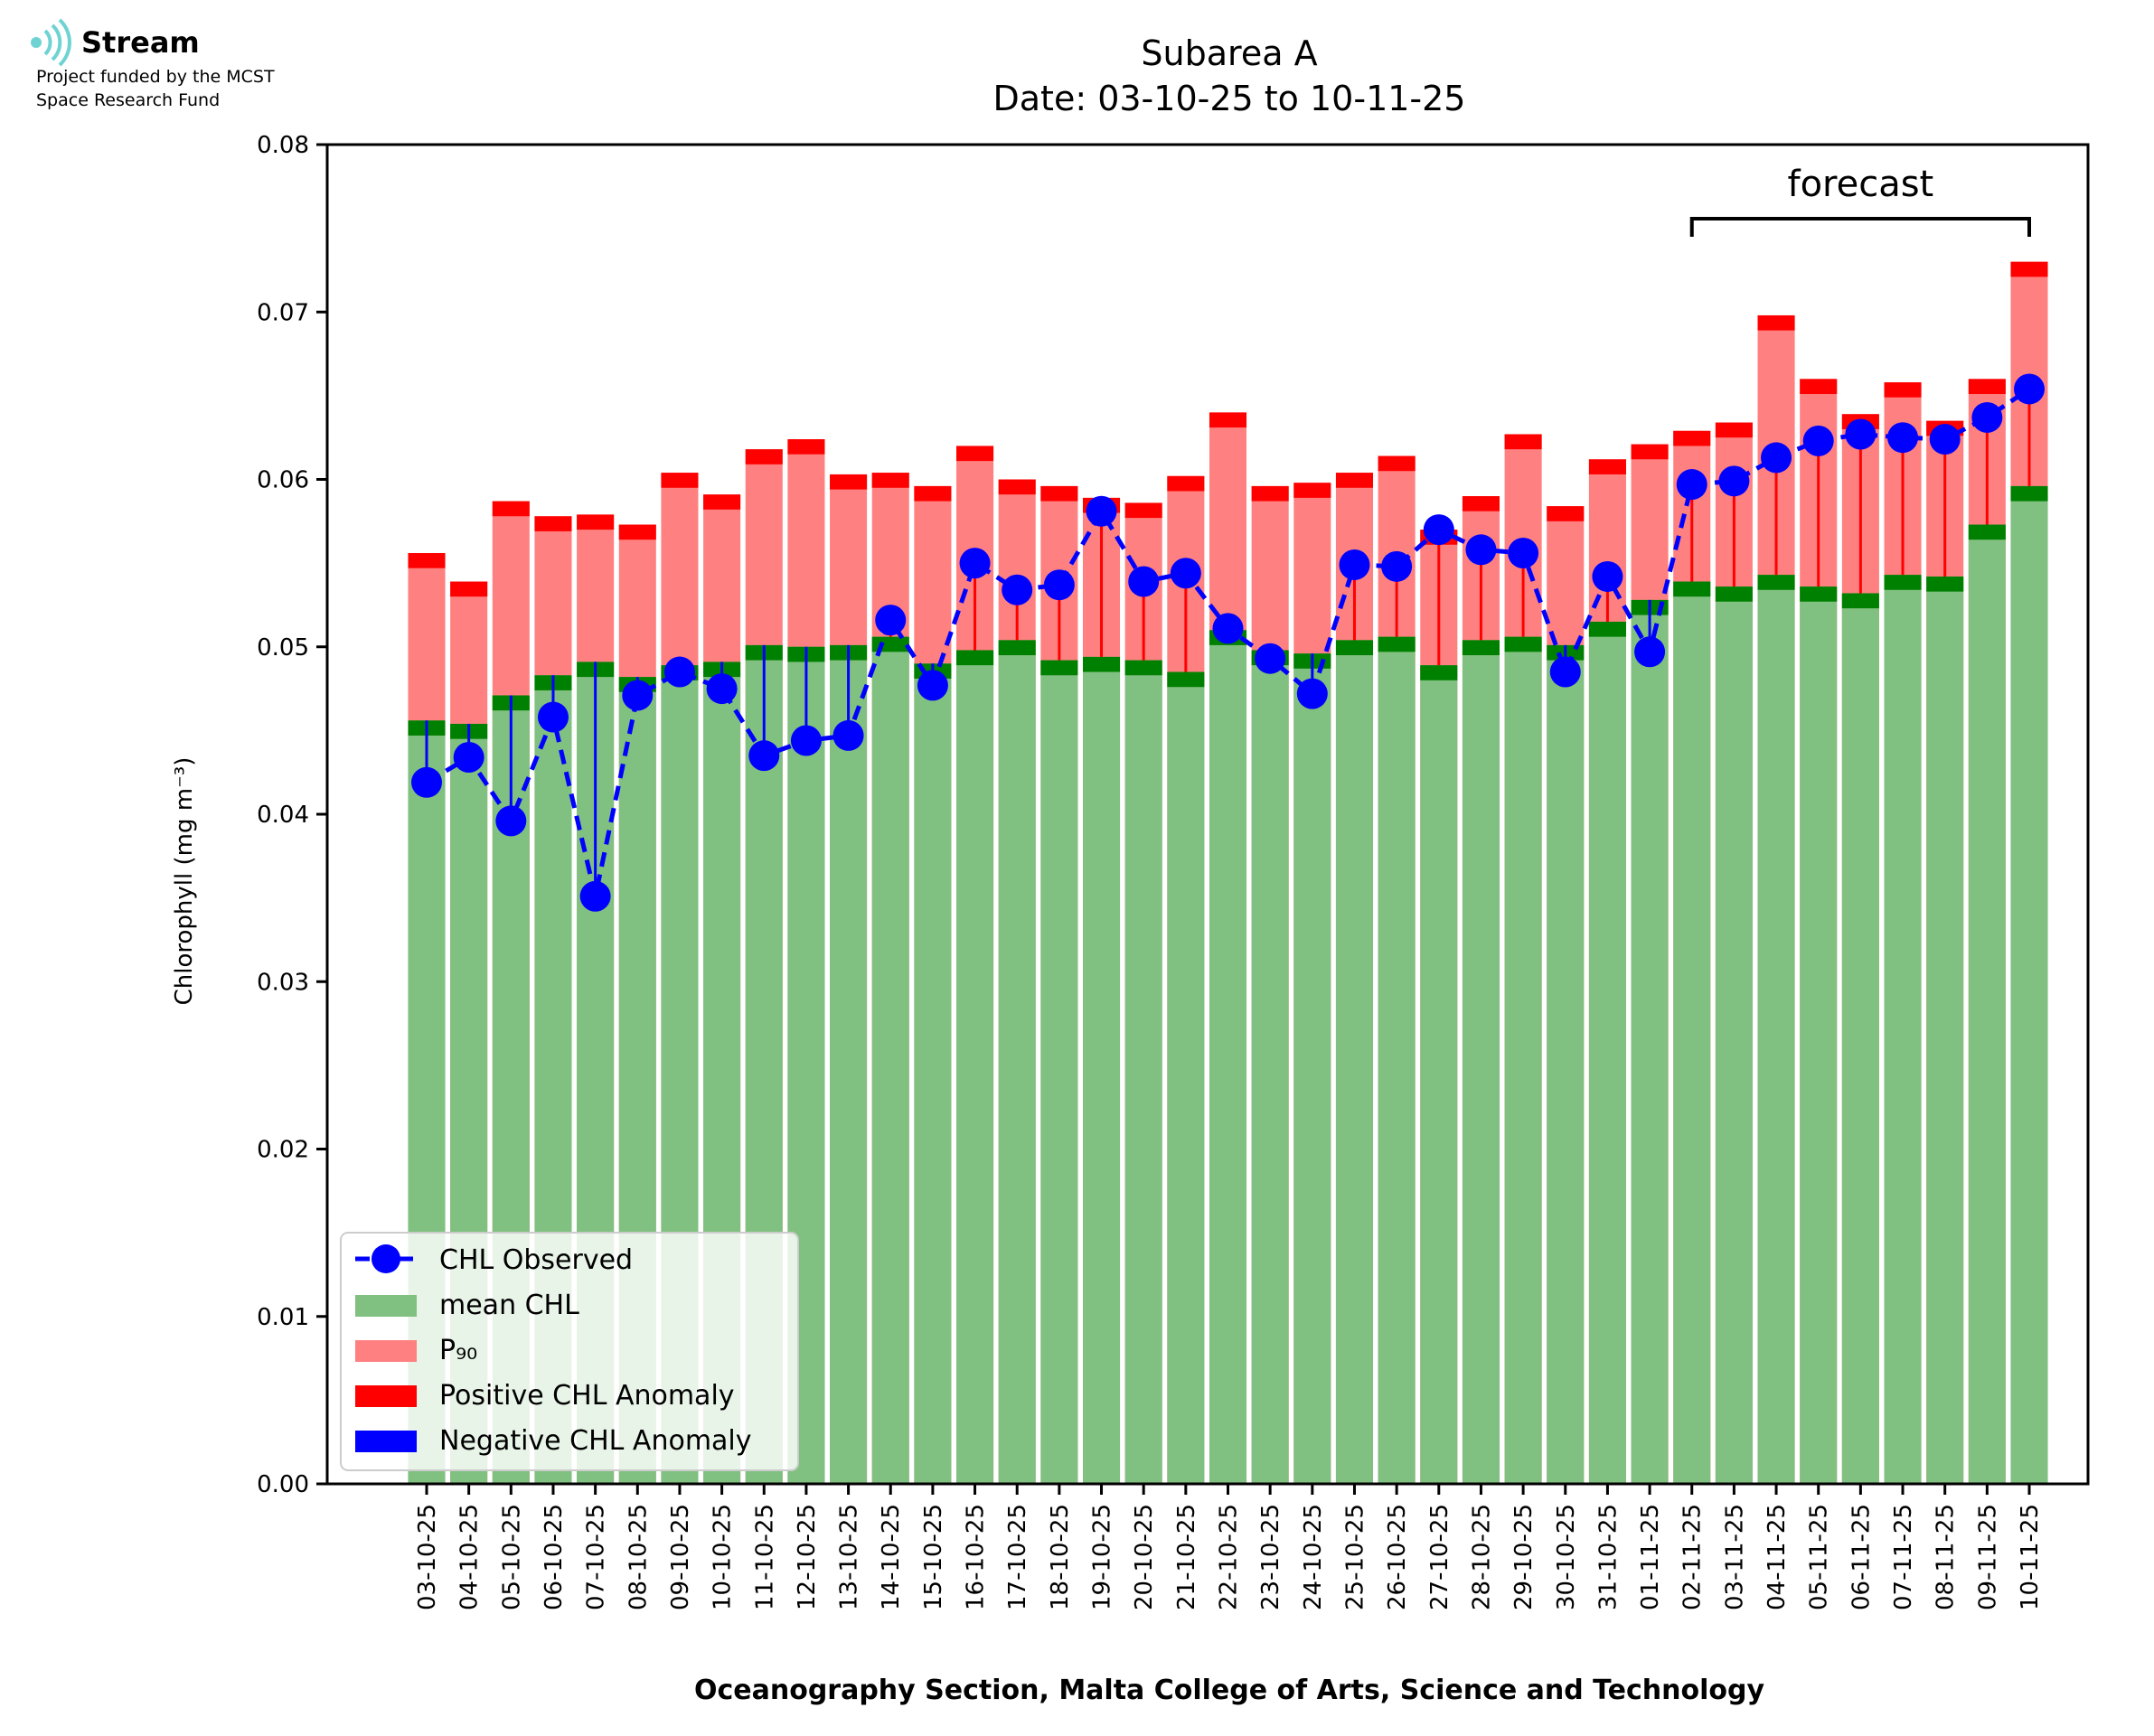 This screenshot has height=1736, width=2154. What do you see at coordinates (976, 1557) in the screenshot?
I see `x-tick-label: 16-10-25` at bounding box center [976, 1557].